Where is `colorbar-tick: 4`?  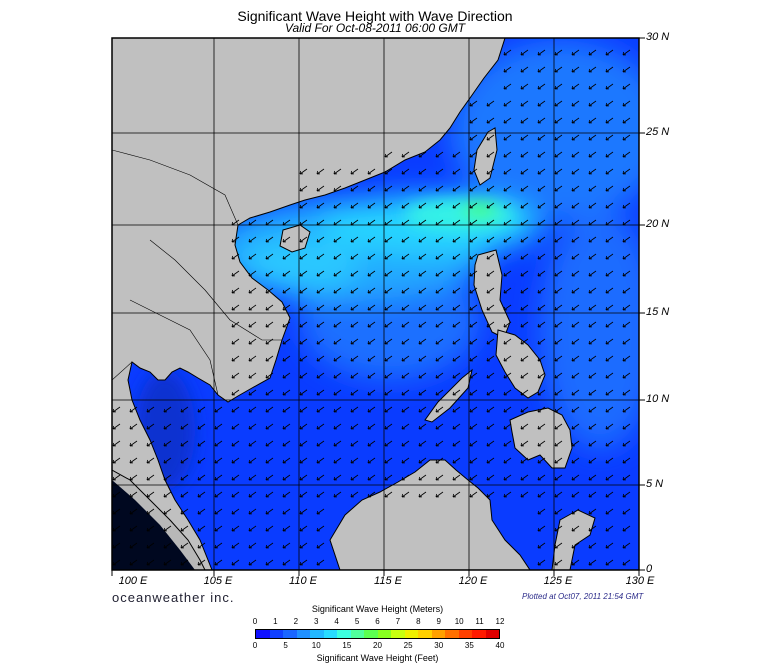
colorbar-tick: 4 is located at coordinates (336, 621).